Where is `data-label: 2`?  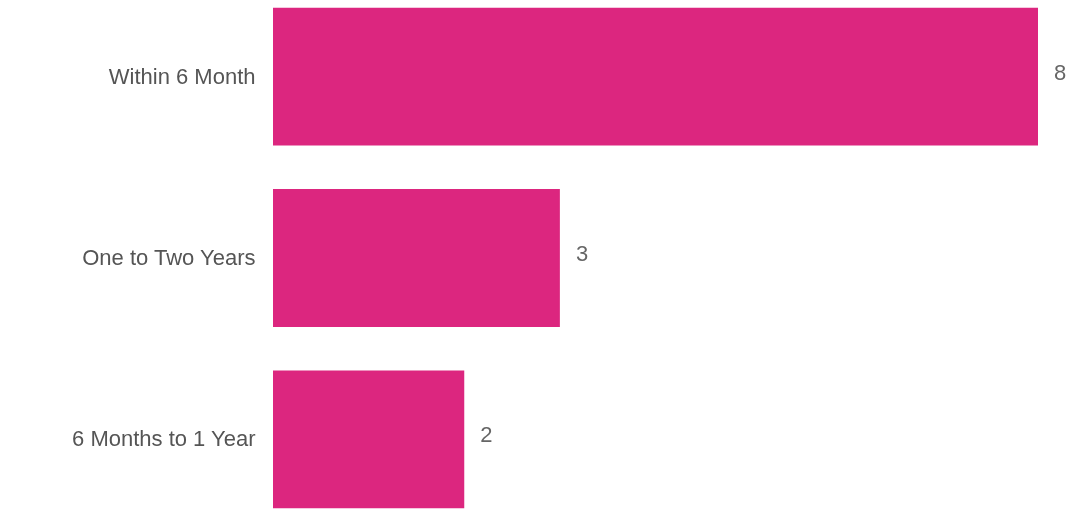 data-label: 2 is located at coordinates (486, 435).